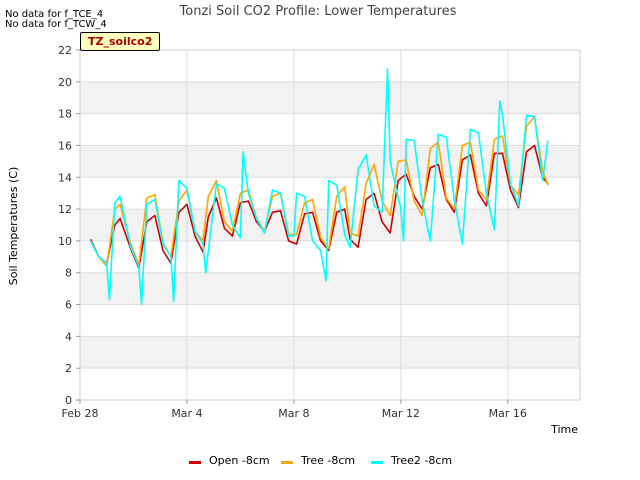 Image resolution: width=640 pixels, height=480 pixels. I want to click on x-tick-label: Mar 4, so click(186, 413).